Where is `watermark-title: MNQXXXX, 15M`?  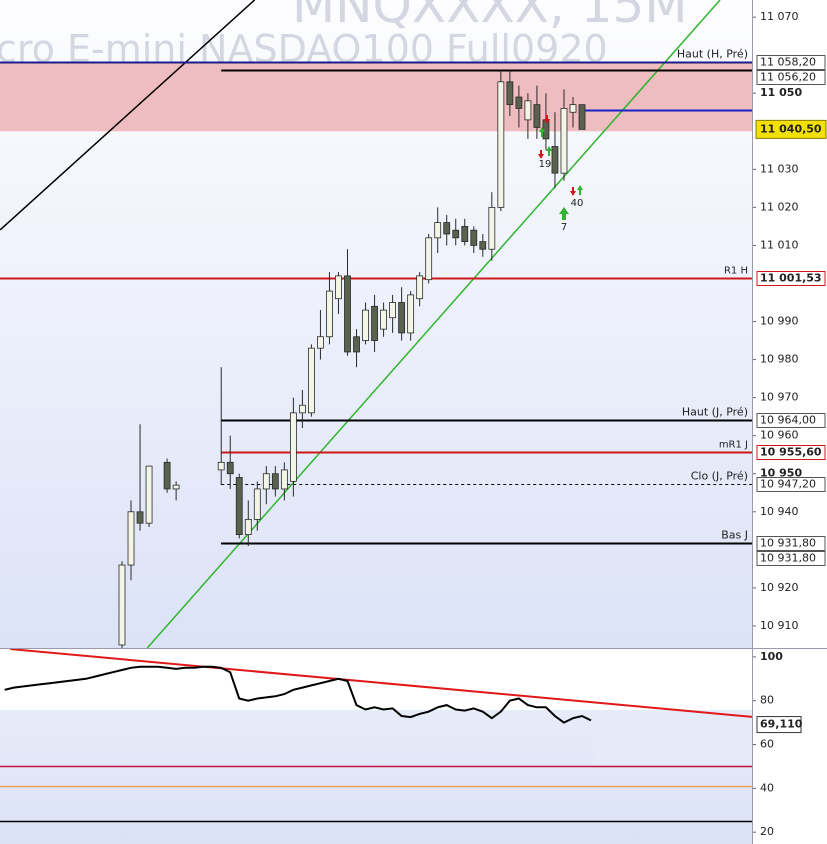 watermark-title: MNQXXXX, 15M is located at coordinates (489, 17).